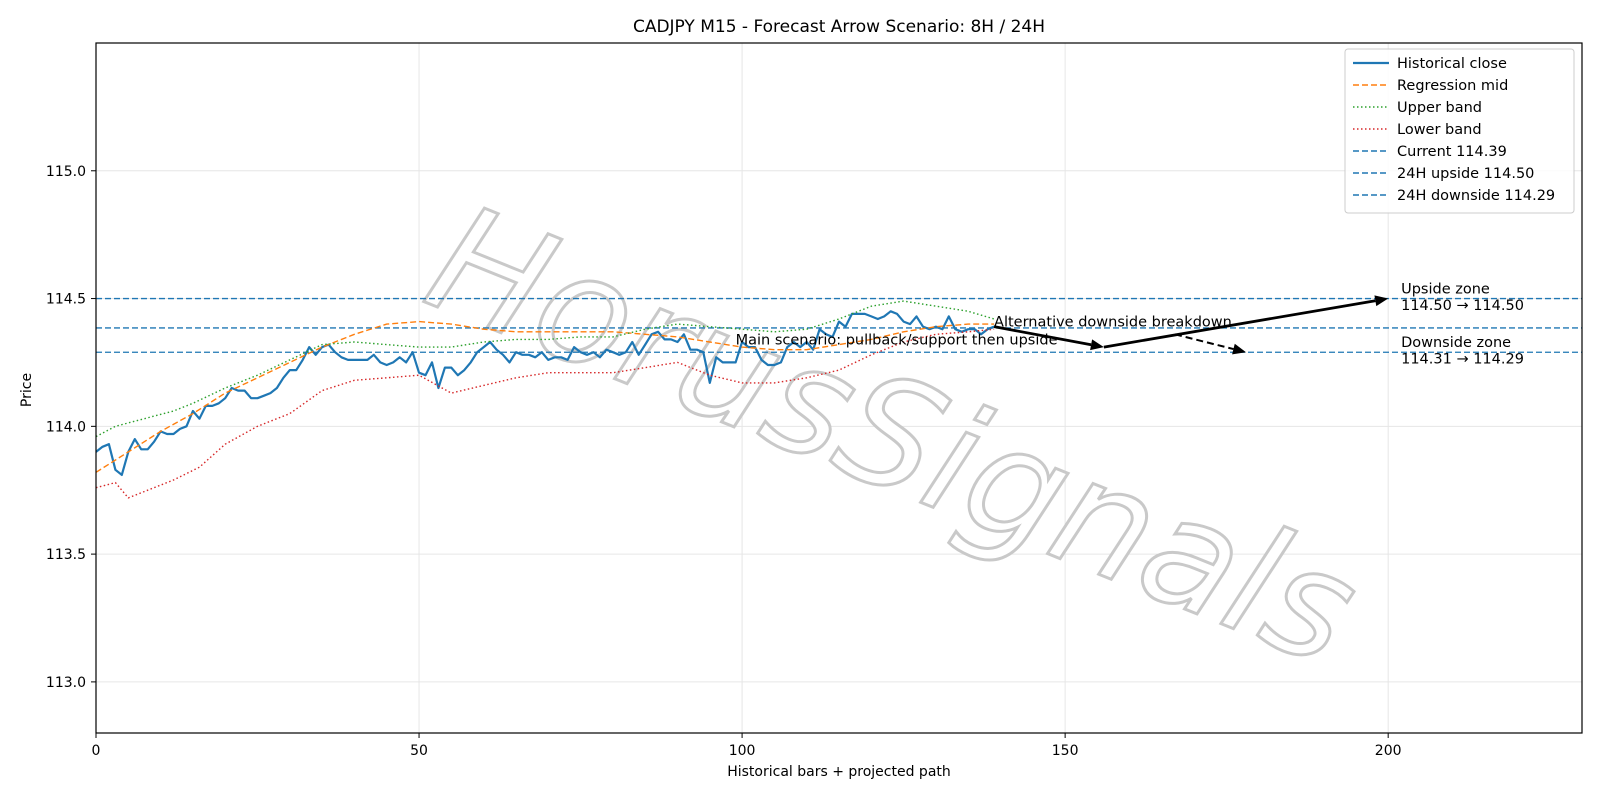 The width and height of the screenshot is (1600, 800). Describe the element at coordinates (1476, 196) in the screenshot. I see `legend-label-6: 24H downside 114.29` at that location.